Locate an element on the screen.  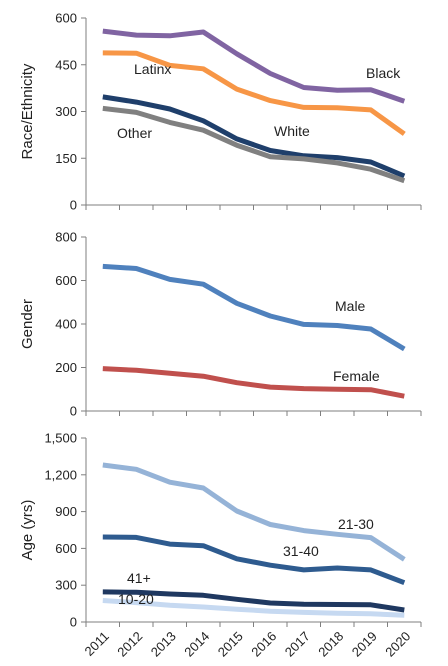
series-line-other is located at coordinates (254, 144).